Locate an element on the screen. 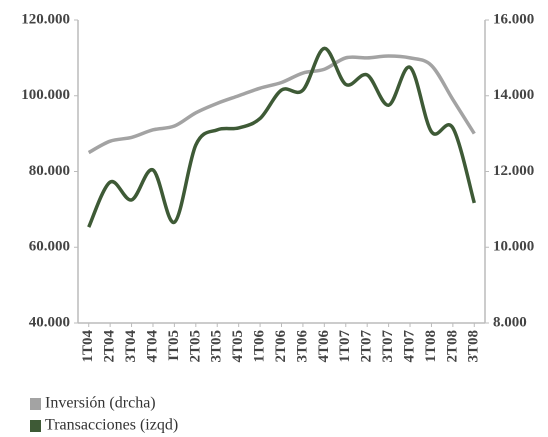 This screenshot has width=548, height=437. x-tick-label: 4T05 is located at coordinates (238, 346).